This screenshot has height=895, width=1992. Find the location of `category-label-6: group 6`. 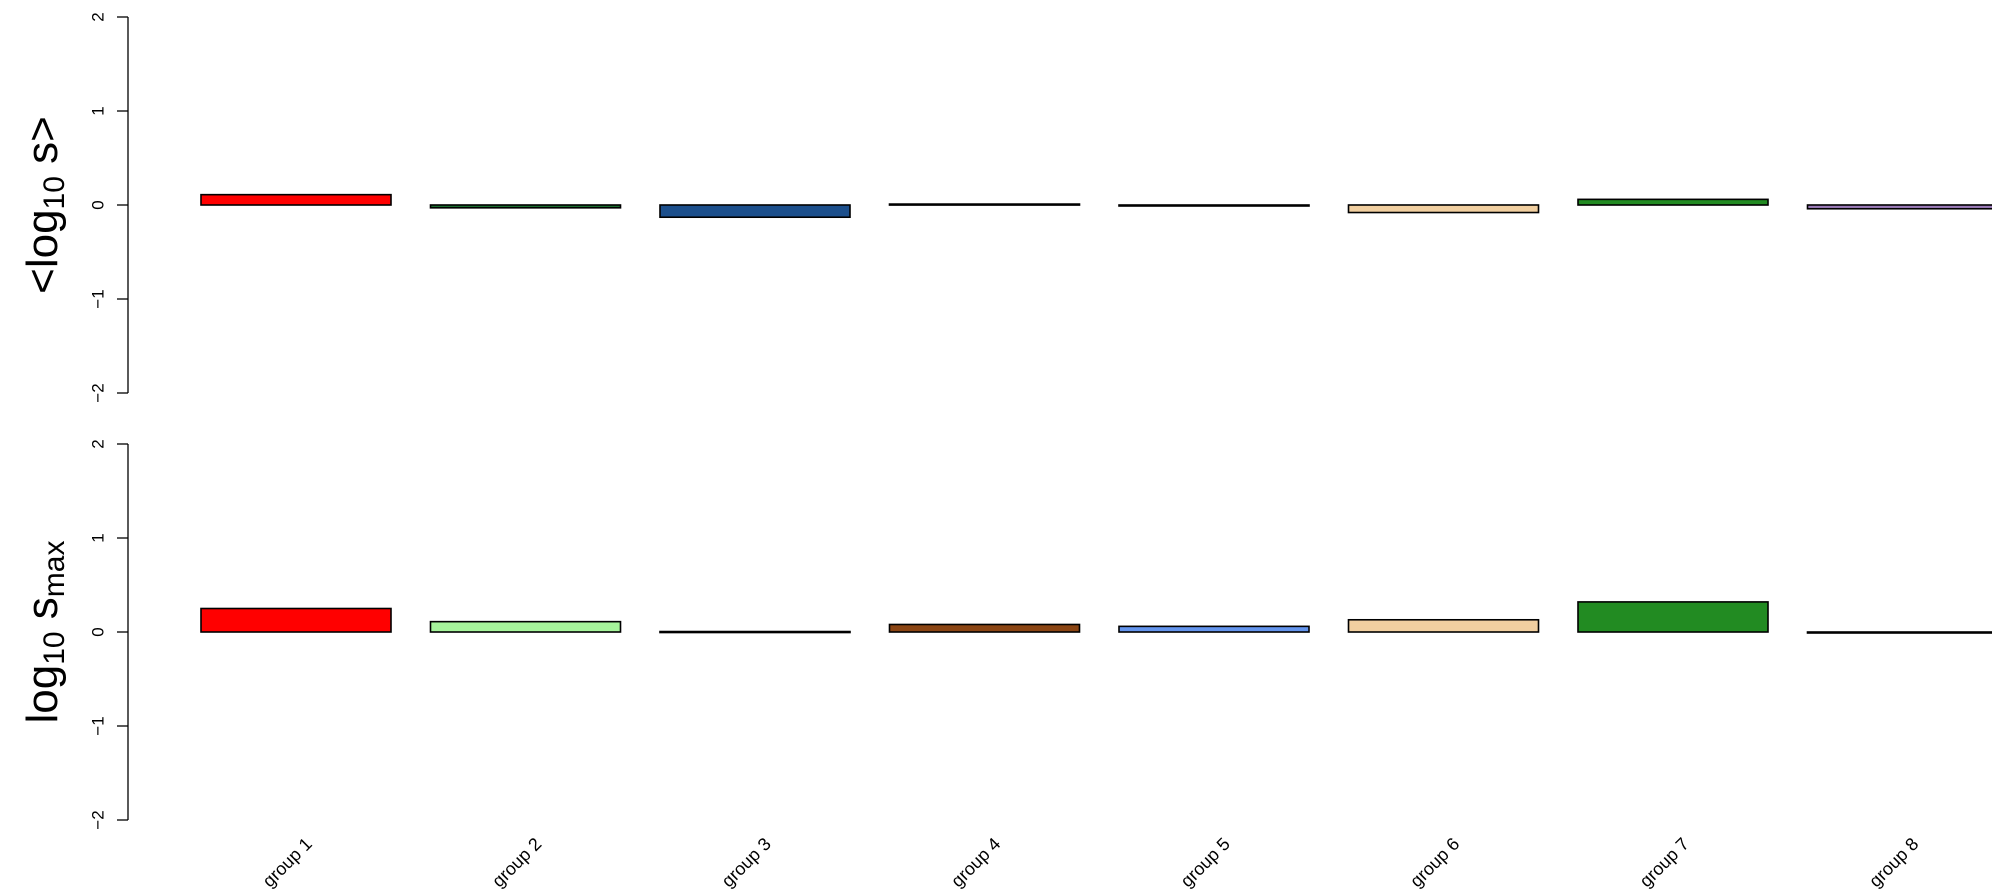

category-label-6: group 6 is located at coordinates (1434, 862).